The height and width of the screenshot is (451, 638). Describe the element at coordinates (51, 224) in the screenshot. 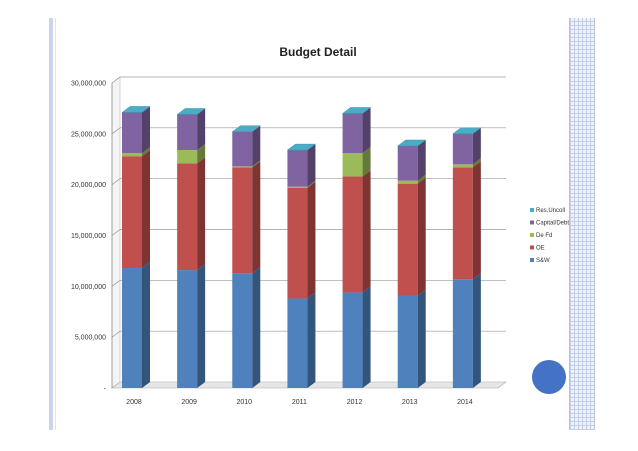

I see `slide-left-accent-bar` at that location.